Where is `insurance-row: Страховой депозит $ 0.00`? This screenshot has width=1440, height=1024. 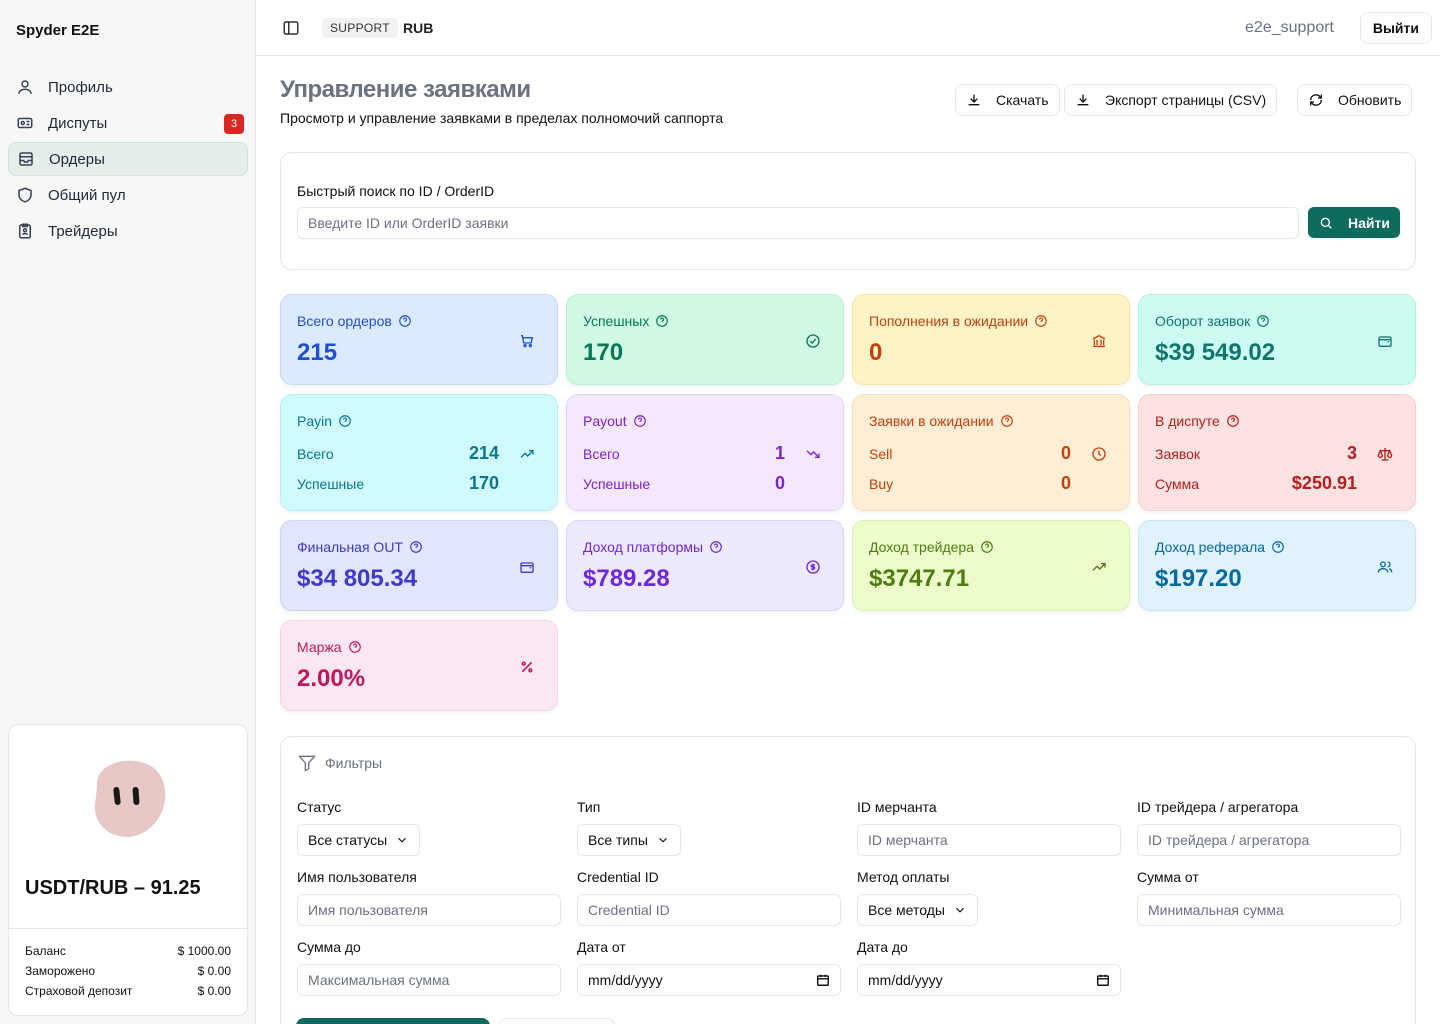
insurance-row: Страховой депозит $ 0.00 is located at coordinates (128, 991).